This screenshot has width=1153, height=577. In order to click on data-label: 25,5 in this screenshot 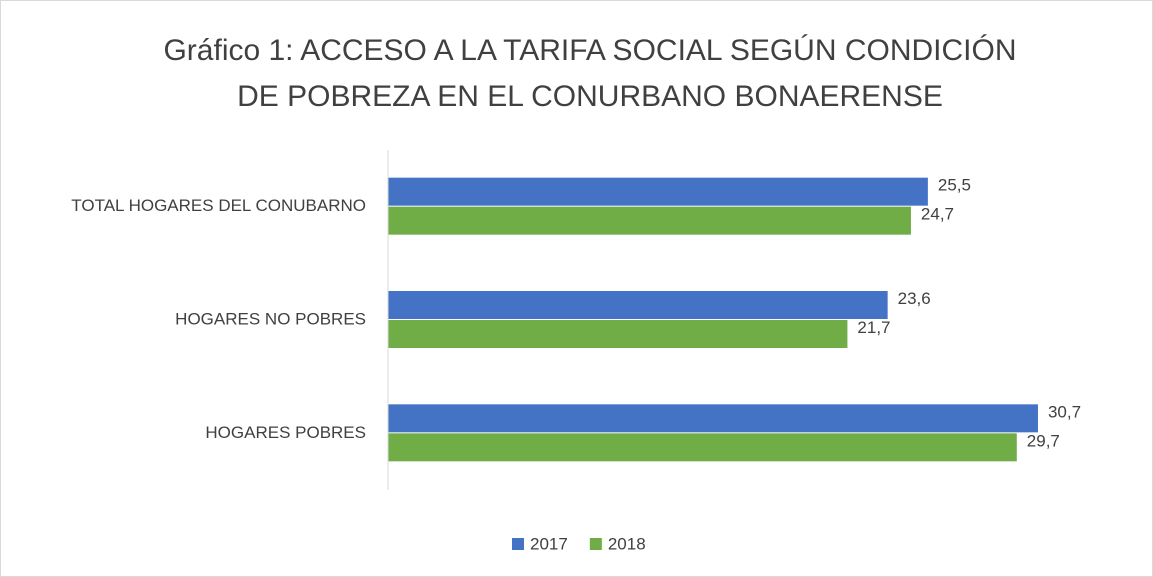, I will do `click(954, 185)`.